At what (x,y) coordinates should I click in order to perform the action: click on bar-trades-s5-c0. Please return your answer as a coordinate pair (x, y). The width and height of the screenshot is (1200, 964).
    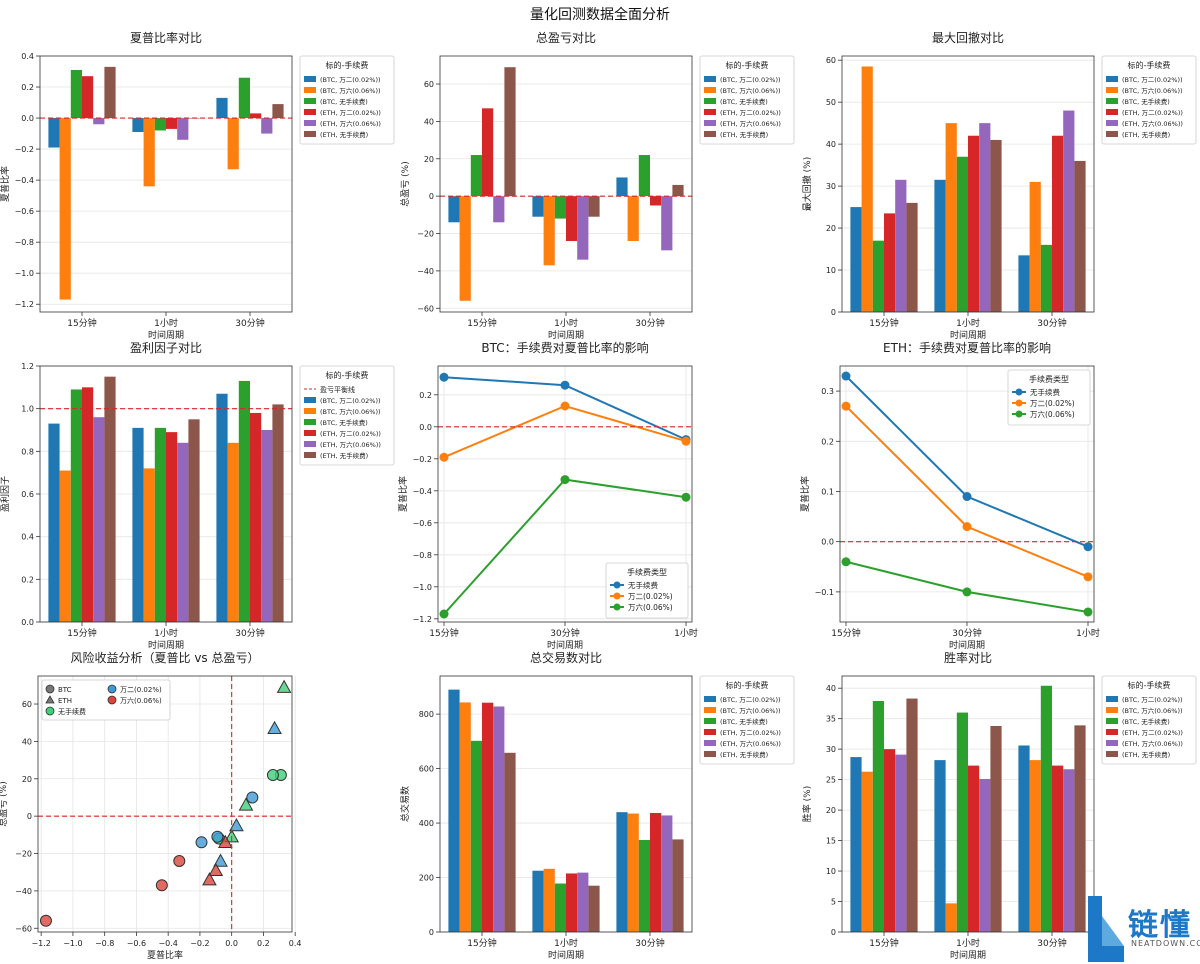
    Looking at the image, I should click on (510, 842).